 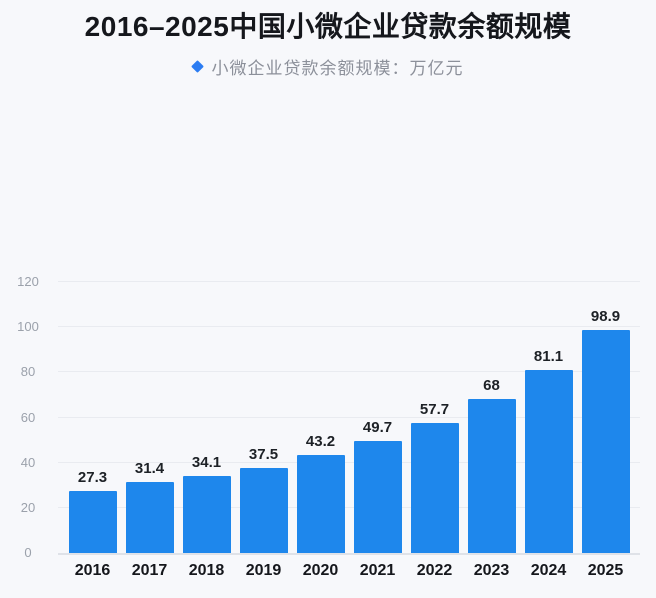 I want to click on x-axis-label-2023: 2023, so click(x=491, y=570).